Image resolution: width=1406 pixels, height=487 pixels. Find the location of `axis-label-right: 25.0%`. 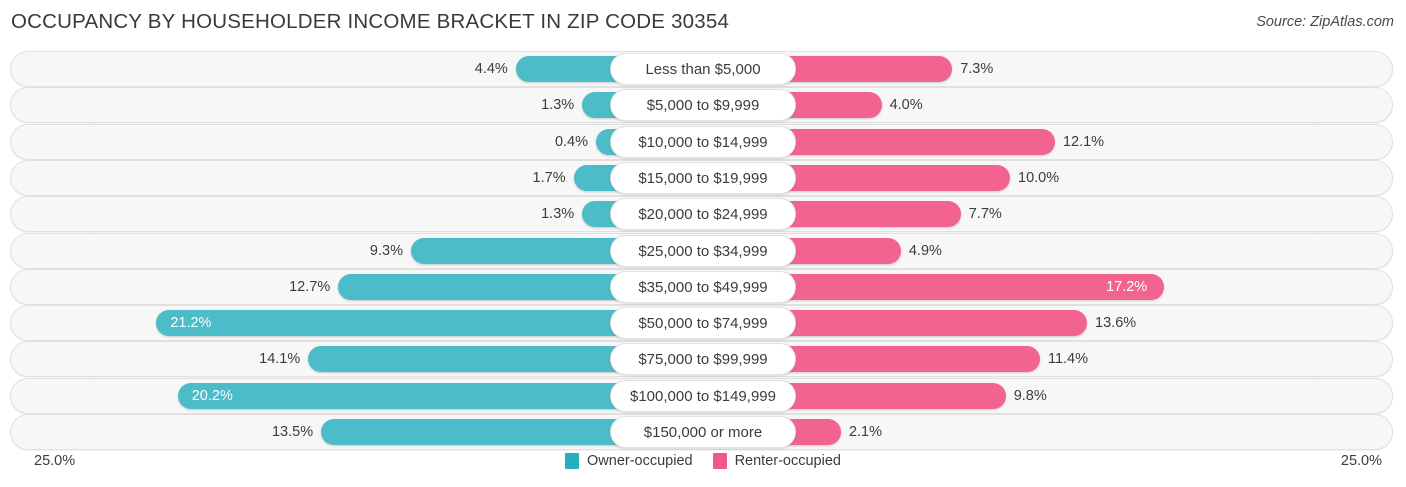

axis-label-right: 25.0% is located at coordinates (1361, 461).